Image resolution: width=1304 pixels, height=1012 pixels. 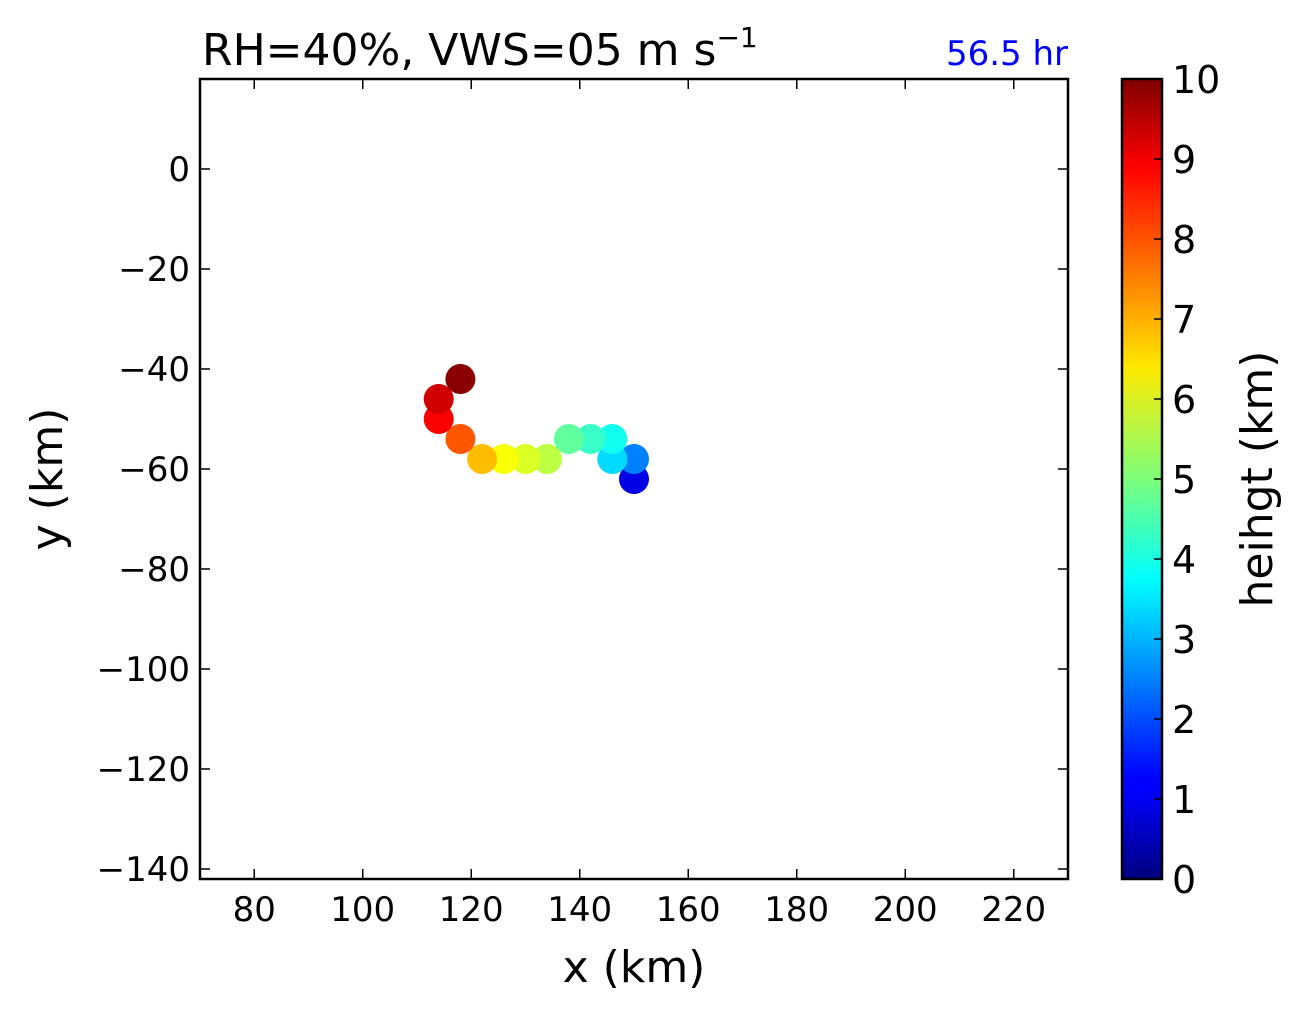 I want to click on colorbar-tick-label: 5, so click(x=1184, y=480).